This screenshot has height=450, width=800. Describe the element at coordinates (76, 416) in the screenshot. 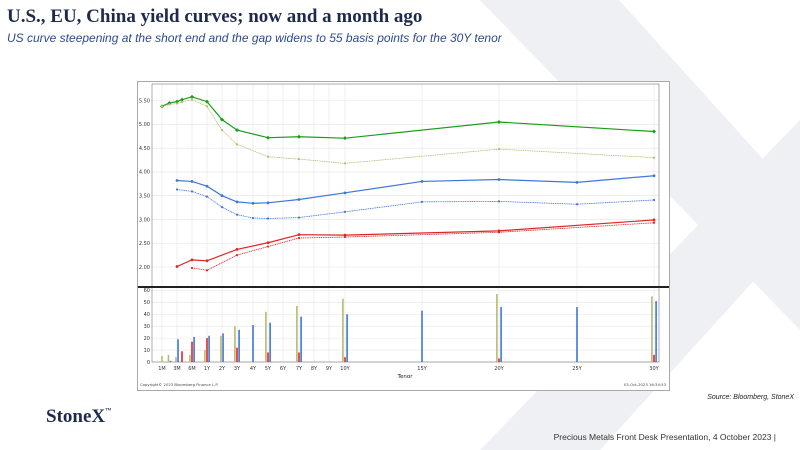

I see `logo-text: StoneX` at that location.